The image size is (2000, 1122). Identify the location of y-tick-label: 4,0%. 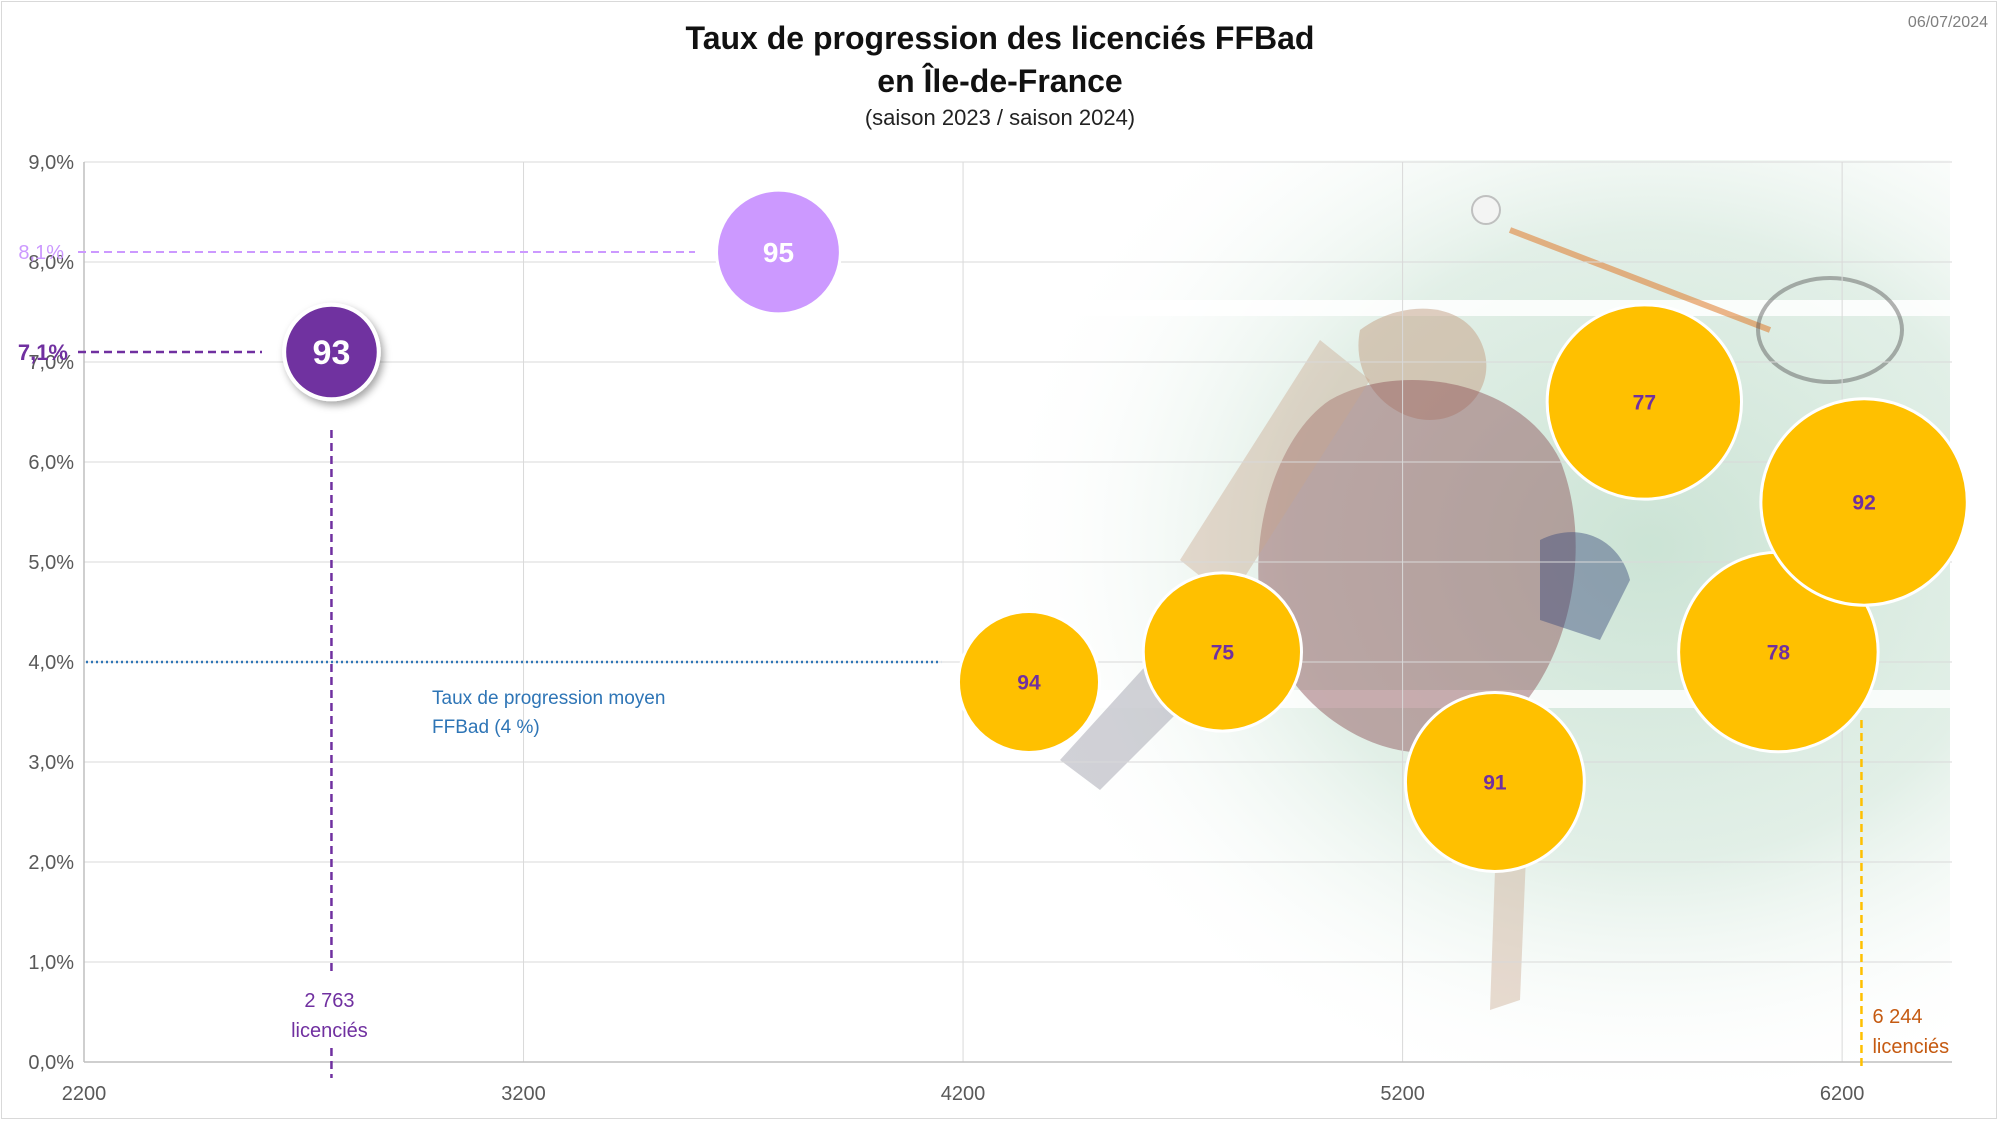
(51, 663).